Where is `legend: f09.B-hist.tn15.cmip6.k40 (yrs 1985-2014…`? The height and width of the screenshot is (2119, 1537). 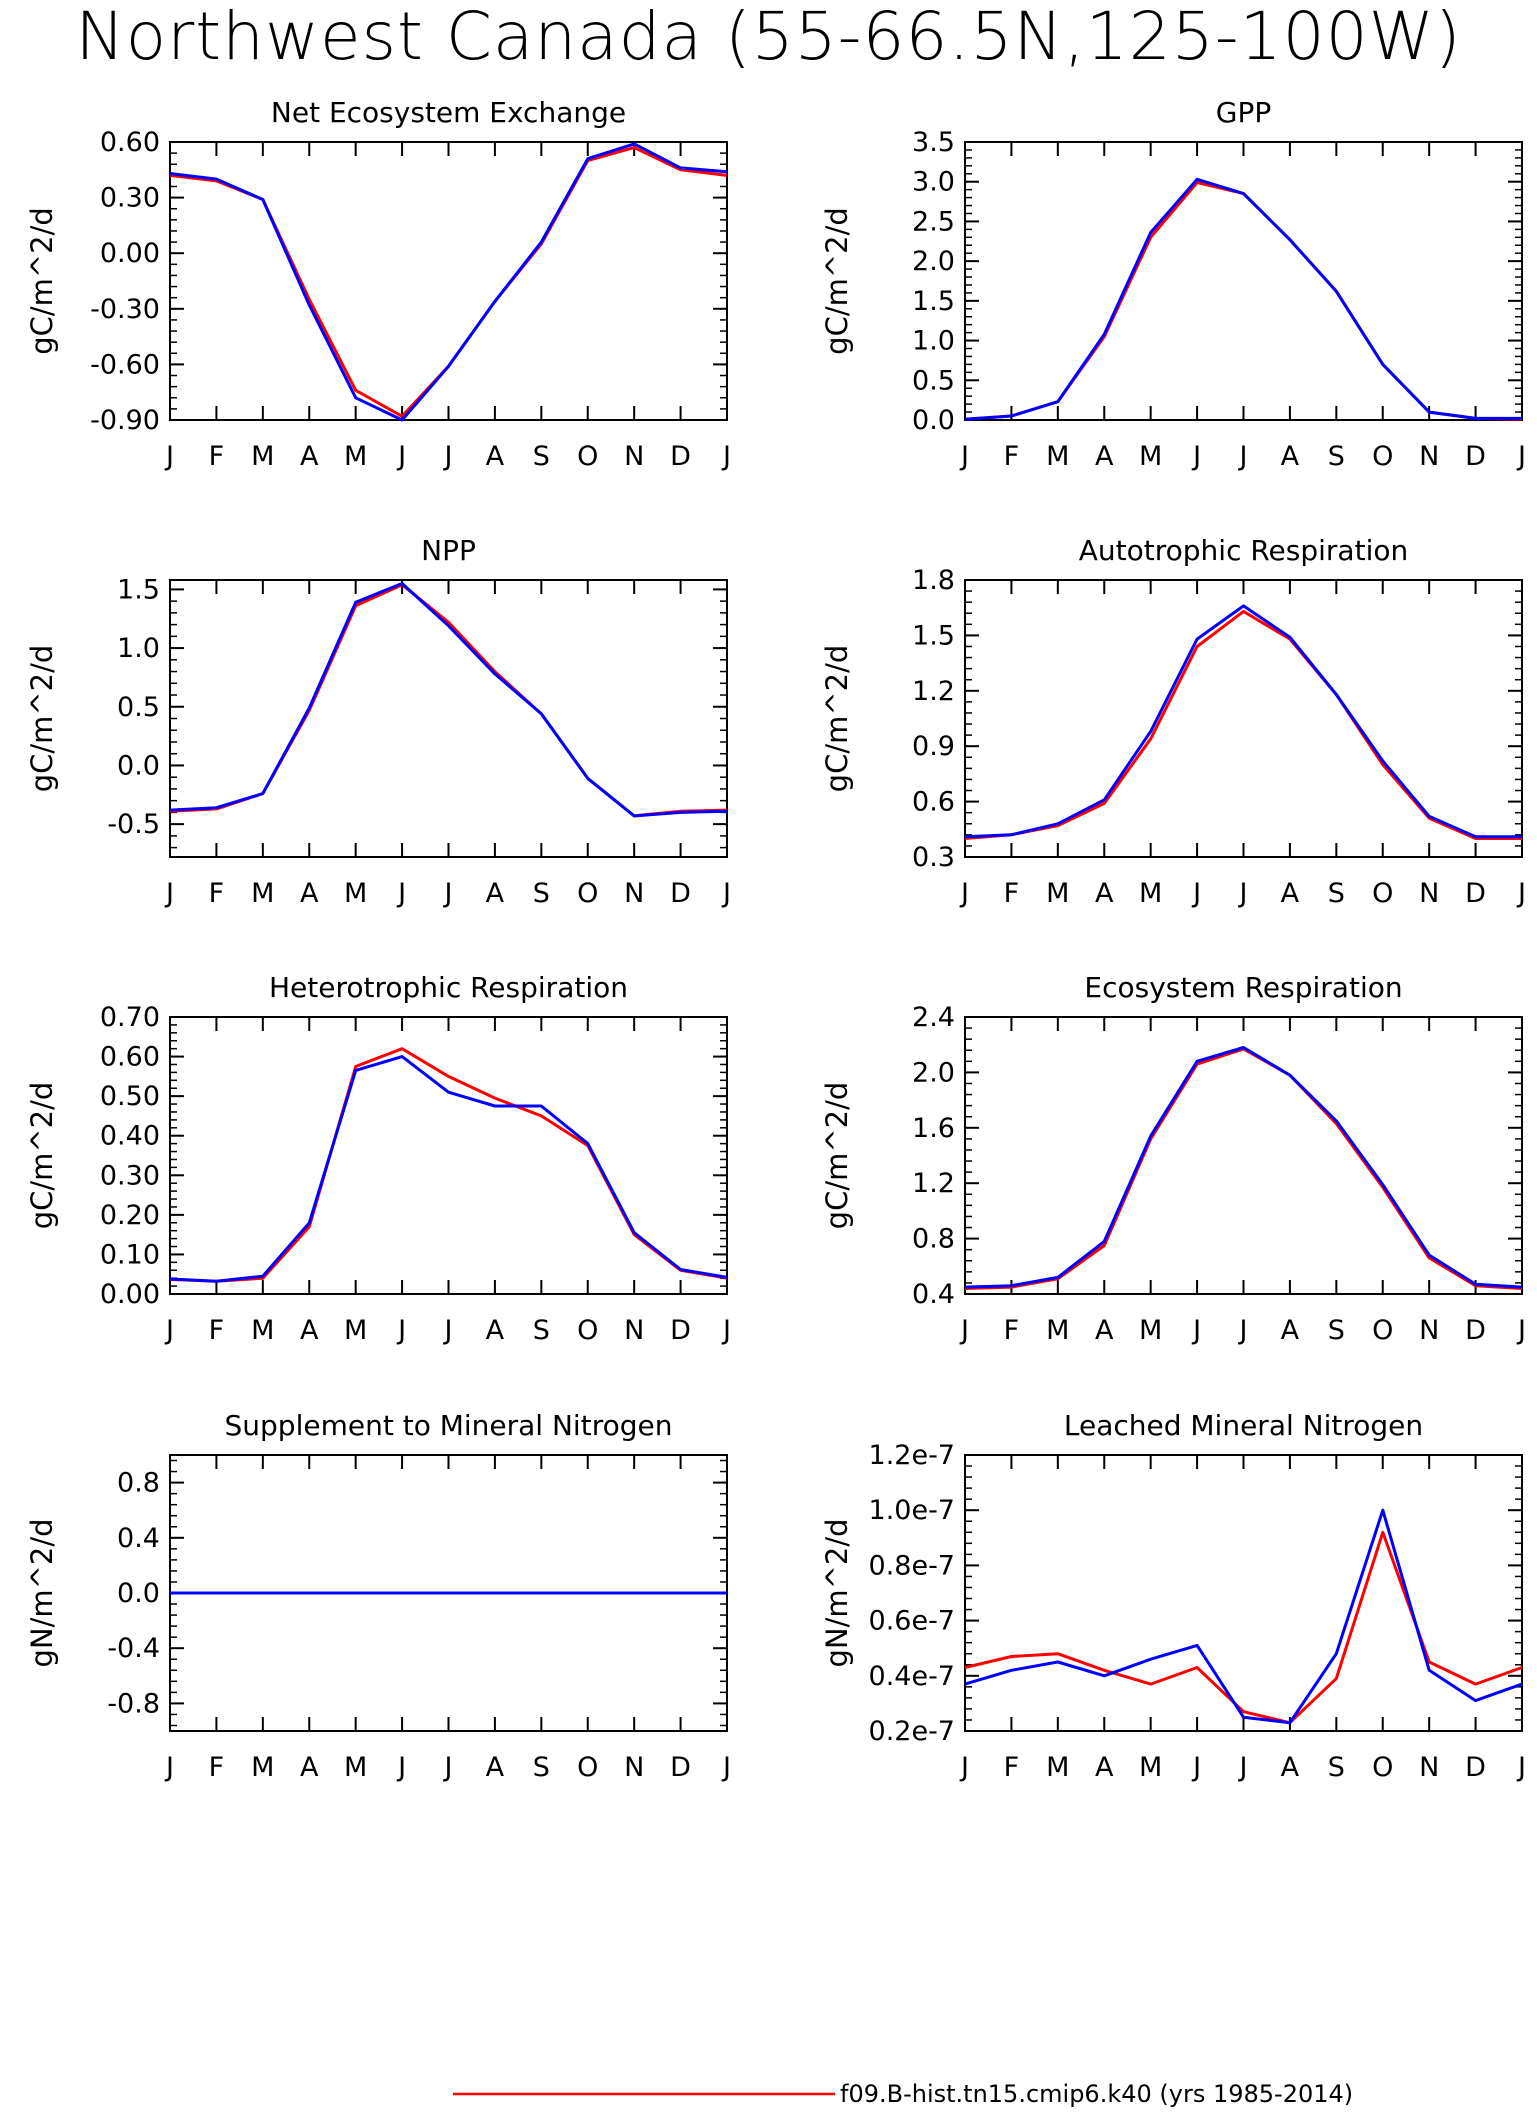 legend: f09.B-hist.tn15.cmip6.k40 (yrs 1985-2014… is located at coordinates (903, 2094).